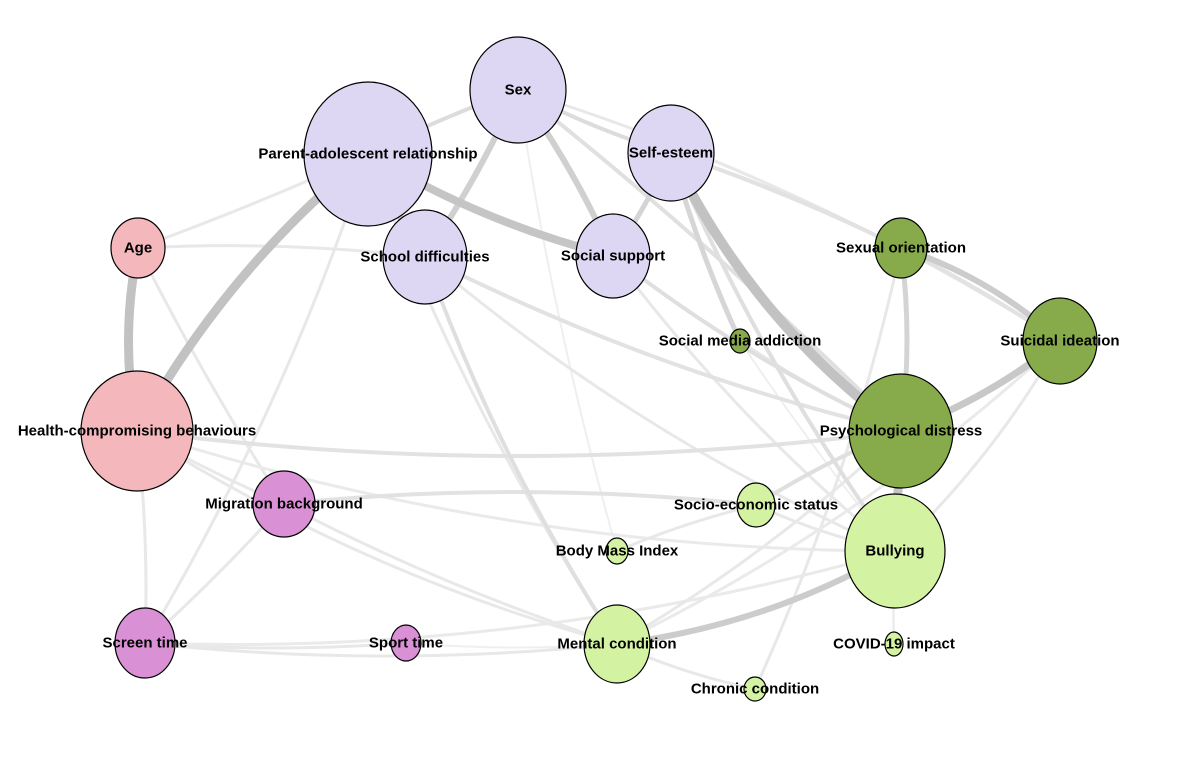  I want to click on node-parent-adolescent-relationship, so click(368, 154).